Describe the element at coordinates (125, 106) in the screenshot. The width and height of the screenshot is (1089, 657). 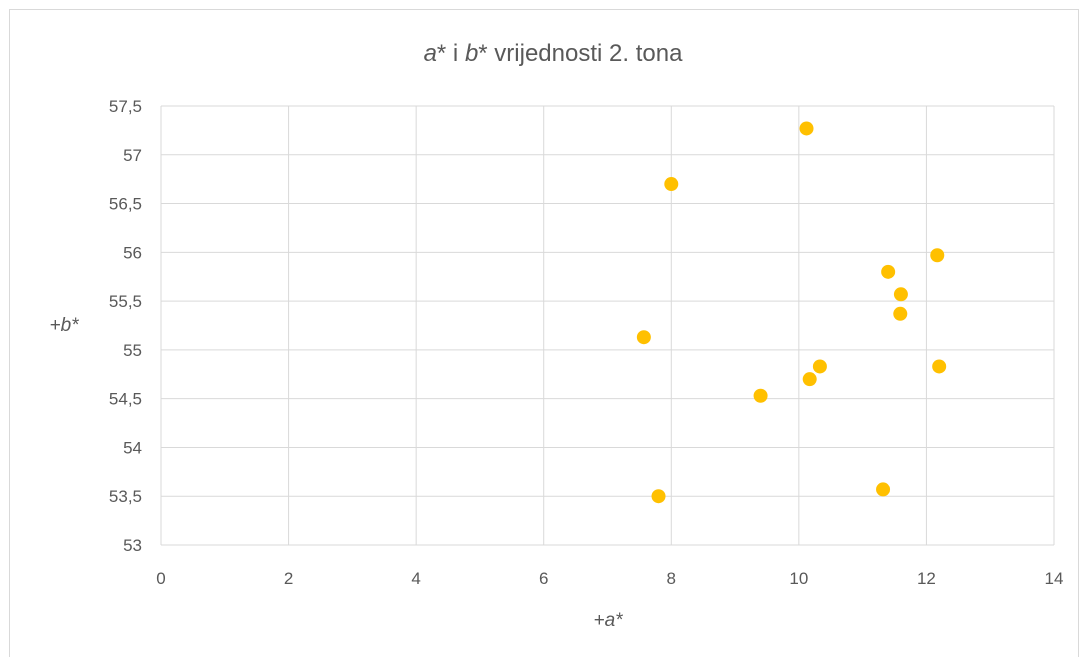
I see `y-tick-label: 57,5` at that location.